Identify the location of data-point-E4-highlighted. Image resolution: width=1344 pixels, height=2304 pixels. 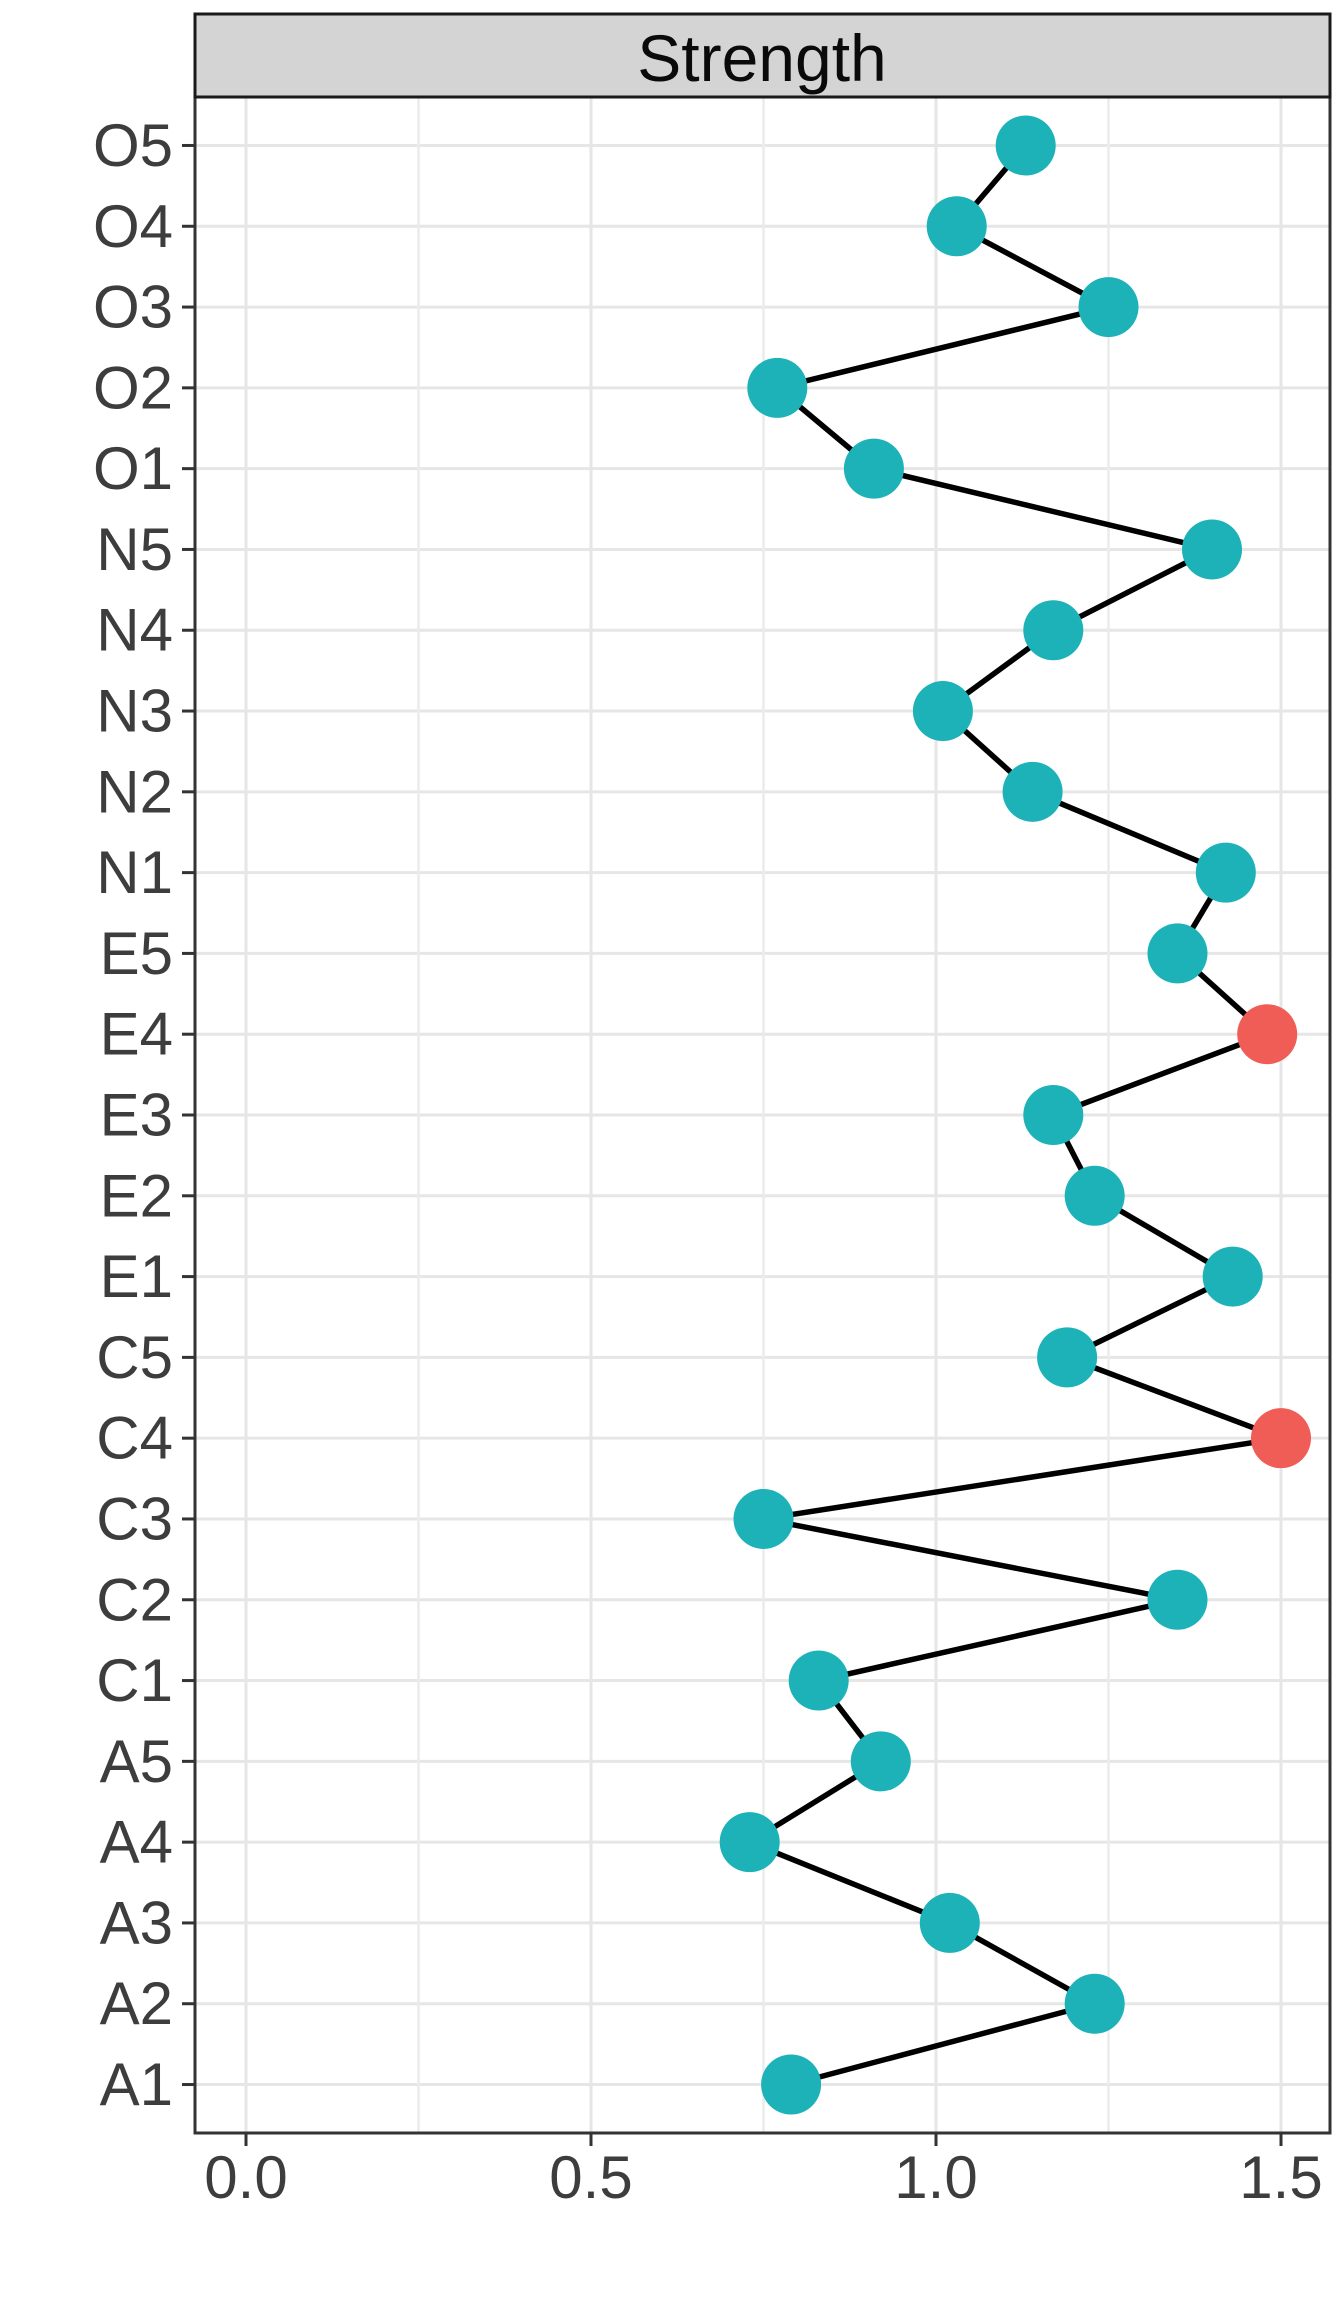
(1267, 1034).